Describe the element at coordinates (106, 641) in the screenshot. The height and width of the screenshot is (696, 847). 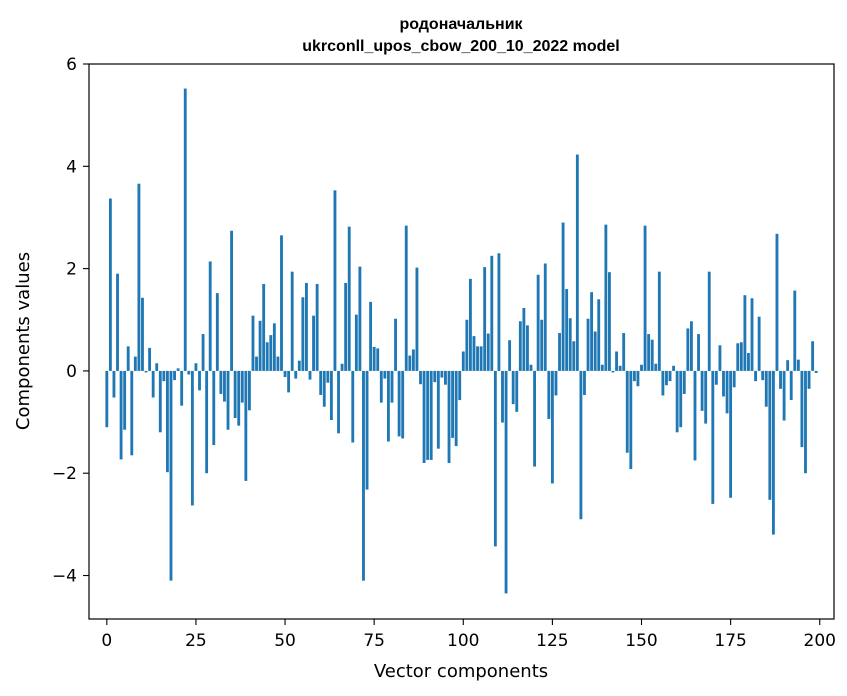
I see `x-tick-label: 0` at that location.